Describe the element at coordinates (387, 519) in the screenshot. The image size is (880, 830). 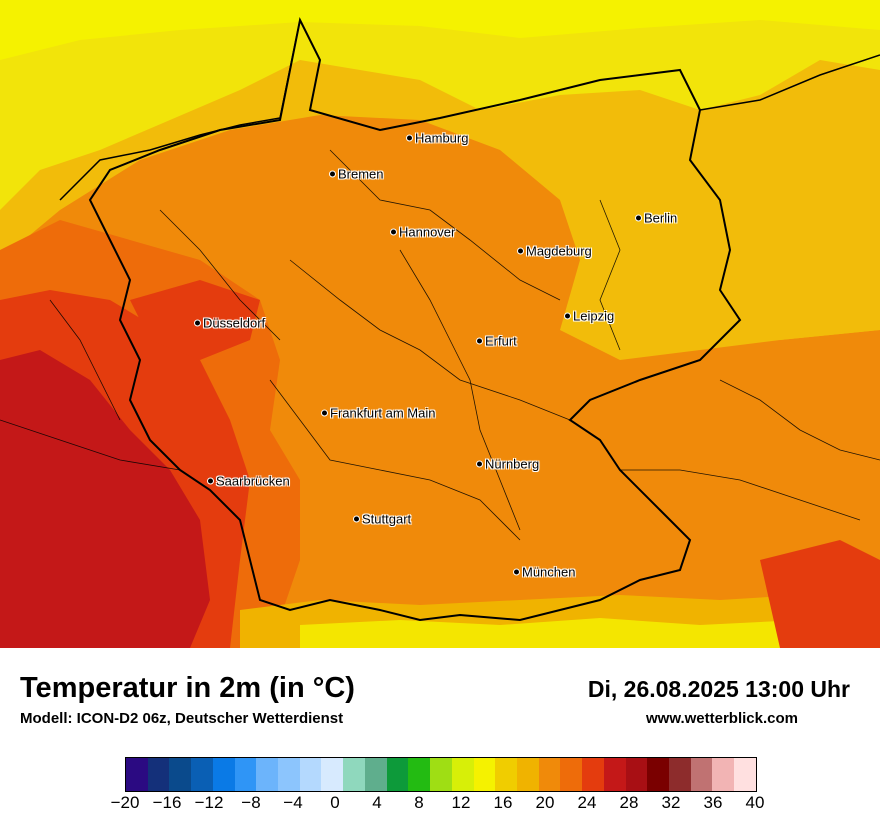
I see `city-label: Stuttgart` at that location.